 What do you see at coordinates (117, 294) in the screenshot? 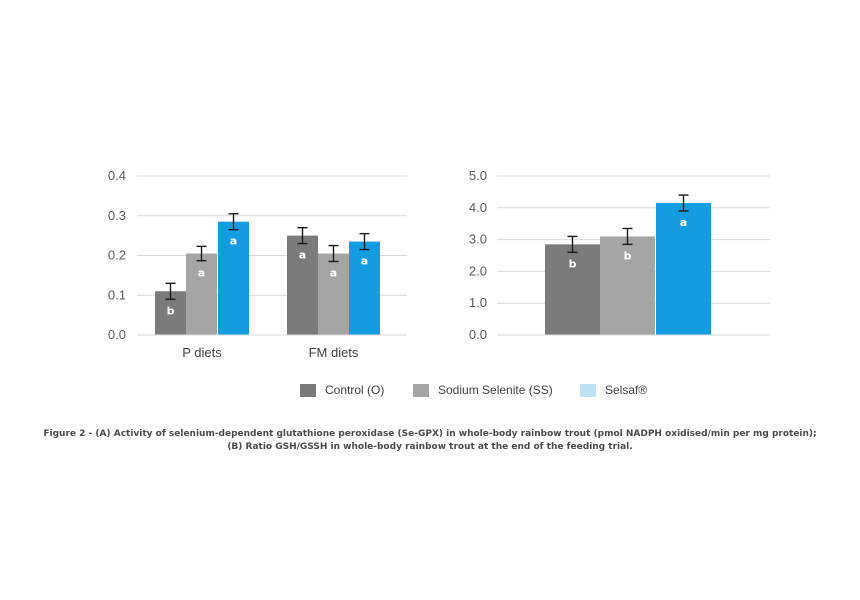
I see `chart-a-y-tick-label: 0.1` at bounding box center [117, 294].